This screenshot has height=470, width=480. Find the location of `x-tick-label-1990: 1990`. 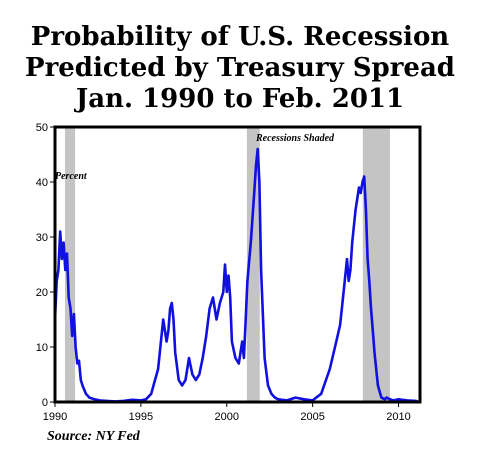

x-tick-label-1990: 1990 is located at coordinates (55, 417).